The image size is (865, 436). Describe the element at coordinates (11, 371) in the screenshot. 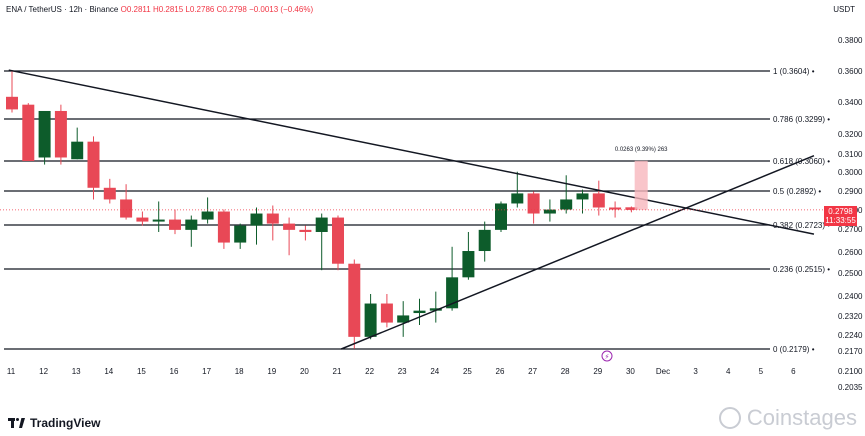

I see `x-tick-label: 11` at that location.